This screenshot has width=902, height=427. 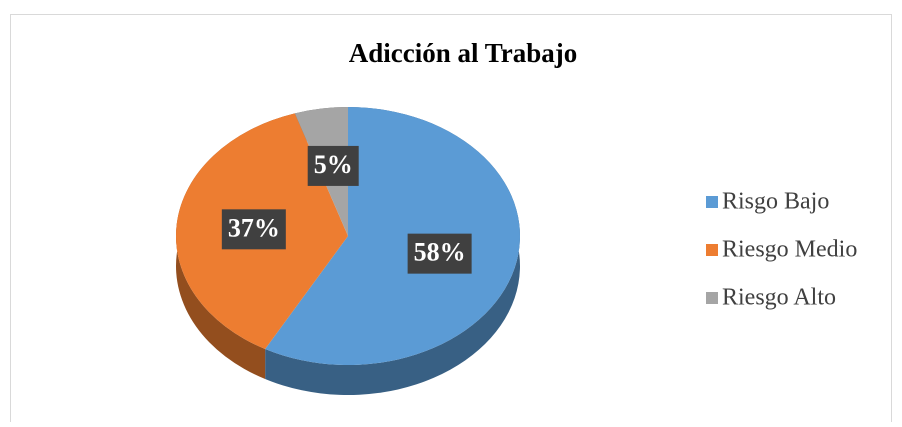 I want to click on chart-title: Adicción al Trabajo, so click(x=463, y=53).